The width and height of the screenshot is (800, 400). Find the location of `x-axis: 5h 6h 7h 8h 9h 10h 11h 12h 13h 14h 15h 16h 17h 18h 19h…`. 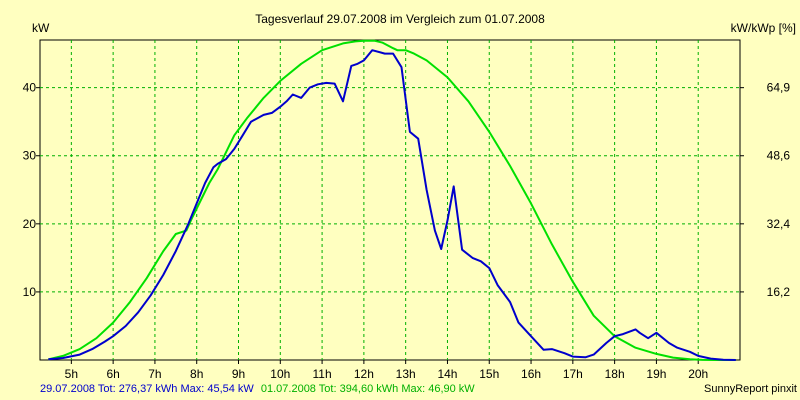

x-axis: 5h 6h 7h 8h 9h 10h 11h 12h 13h 14h 15h 16h 17h 18h 19h… is located at coordinates (386, 370).